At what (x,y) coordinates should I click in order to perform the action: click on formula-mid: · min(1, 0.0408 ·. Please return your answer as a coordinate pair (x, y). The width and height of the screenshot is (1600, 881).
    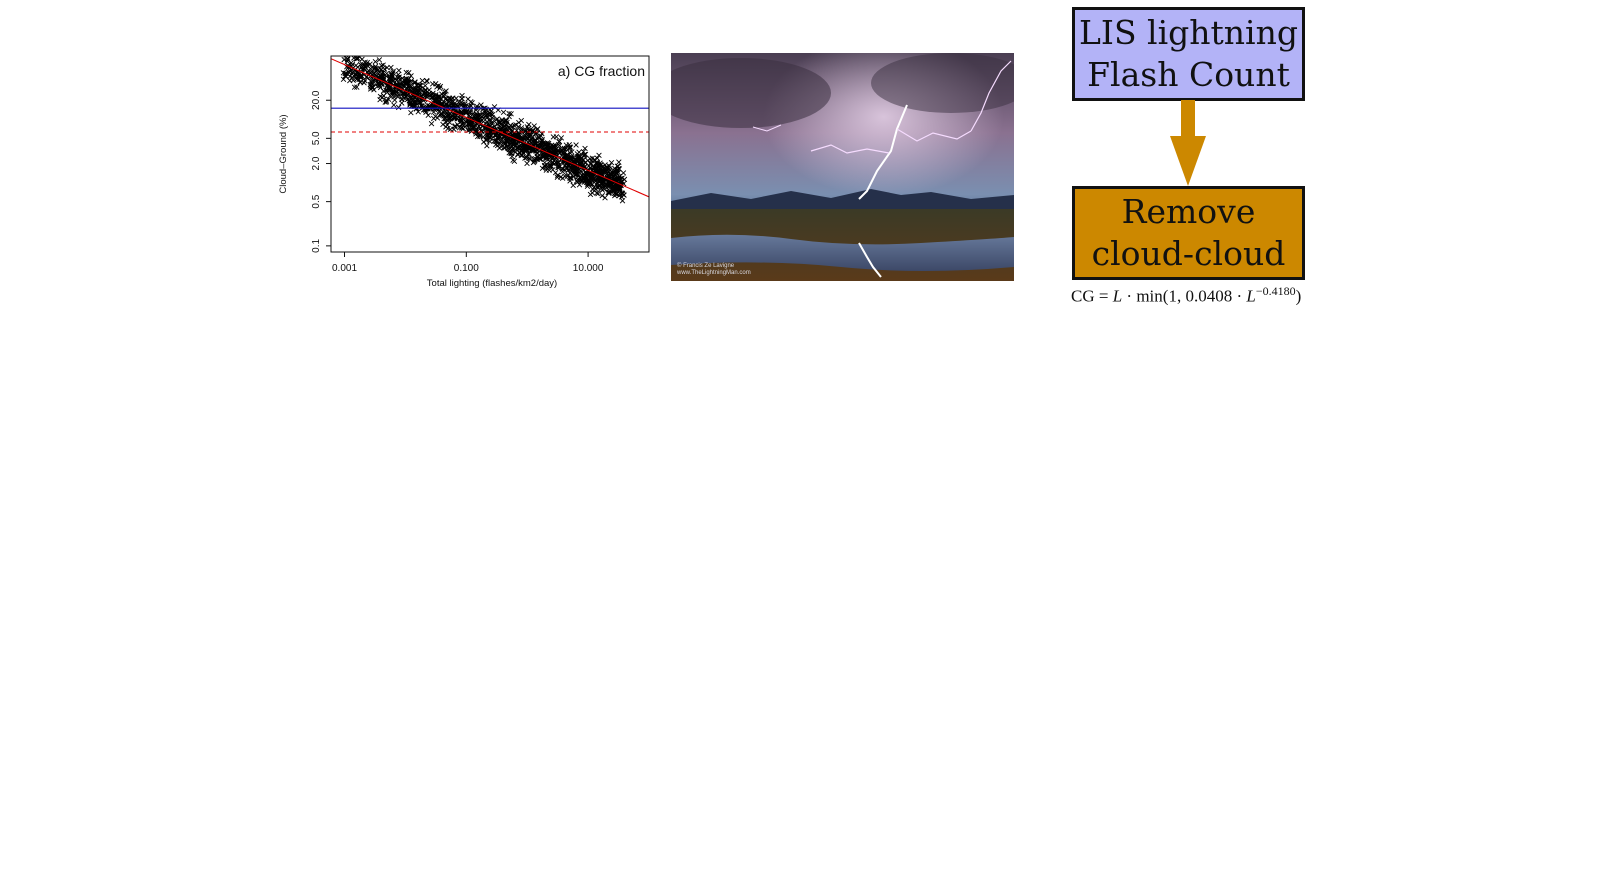
    Looking at the image, I should click on (1184, 296).